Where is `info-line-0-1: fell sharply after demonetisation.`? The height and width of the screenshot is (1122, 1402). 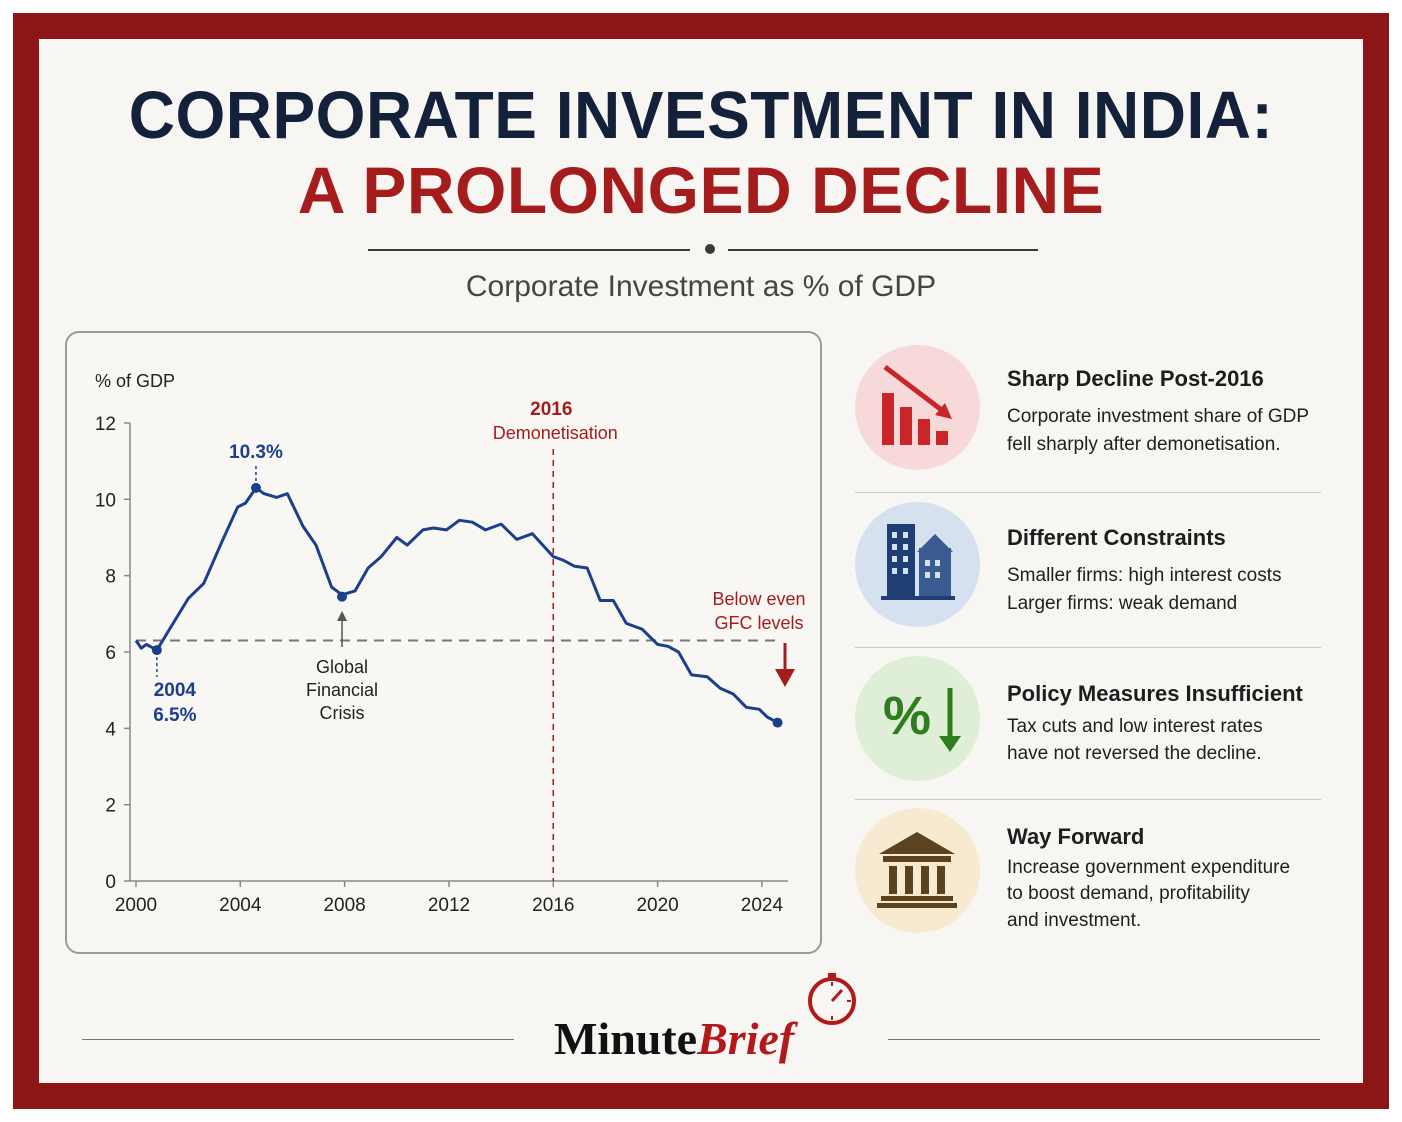 info-line-0-1: fell sharply after demonetisation. is located at coordinates (1144, 444).